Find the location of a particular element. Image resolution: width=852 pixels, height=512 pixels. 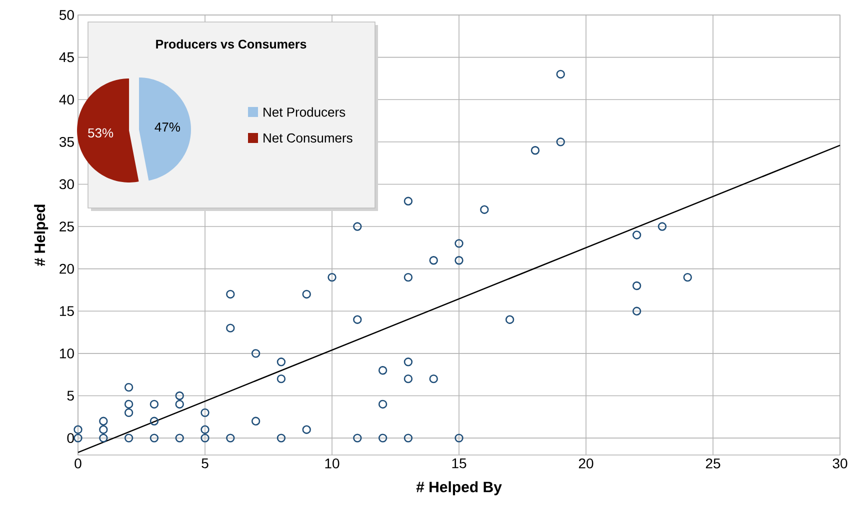

x-tick-label: 10 is located at coordinates (332, 463).